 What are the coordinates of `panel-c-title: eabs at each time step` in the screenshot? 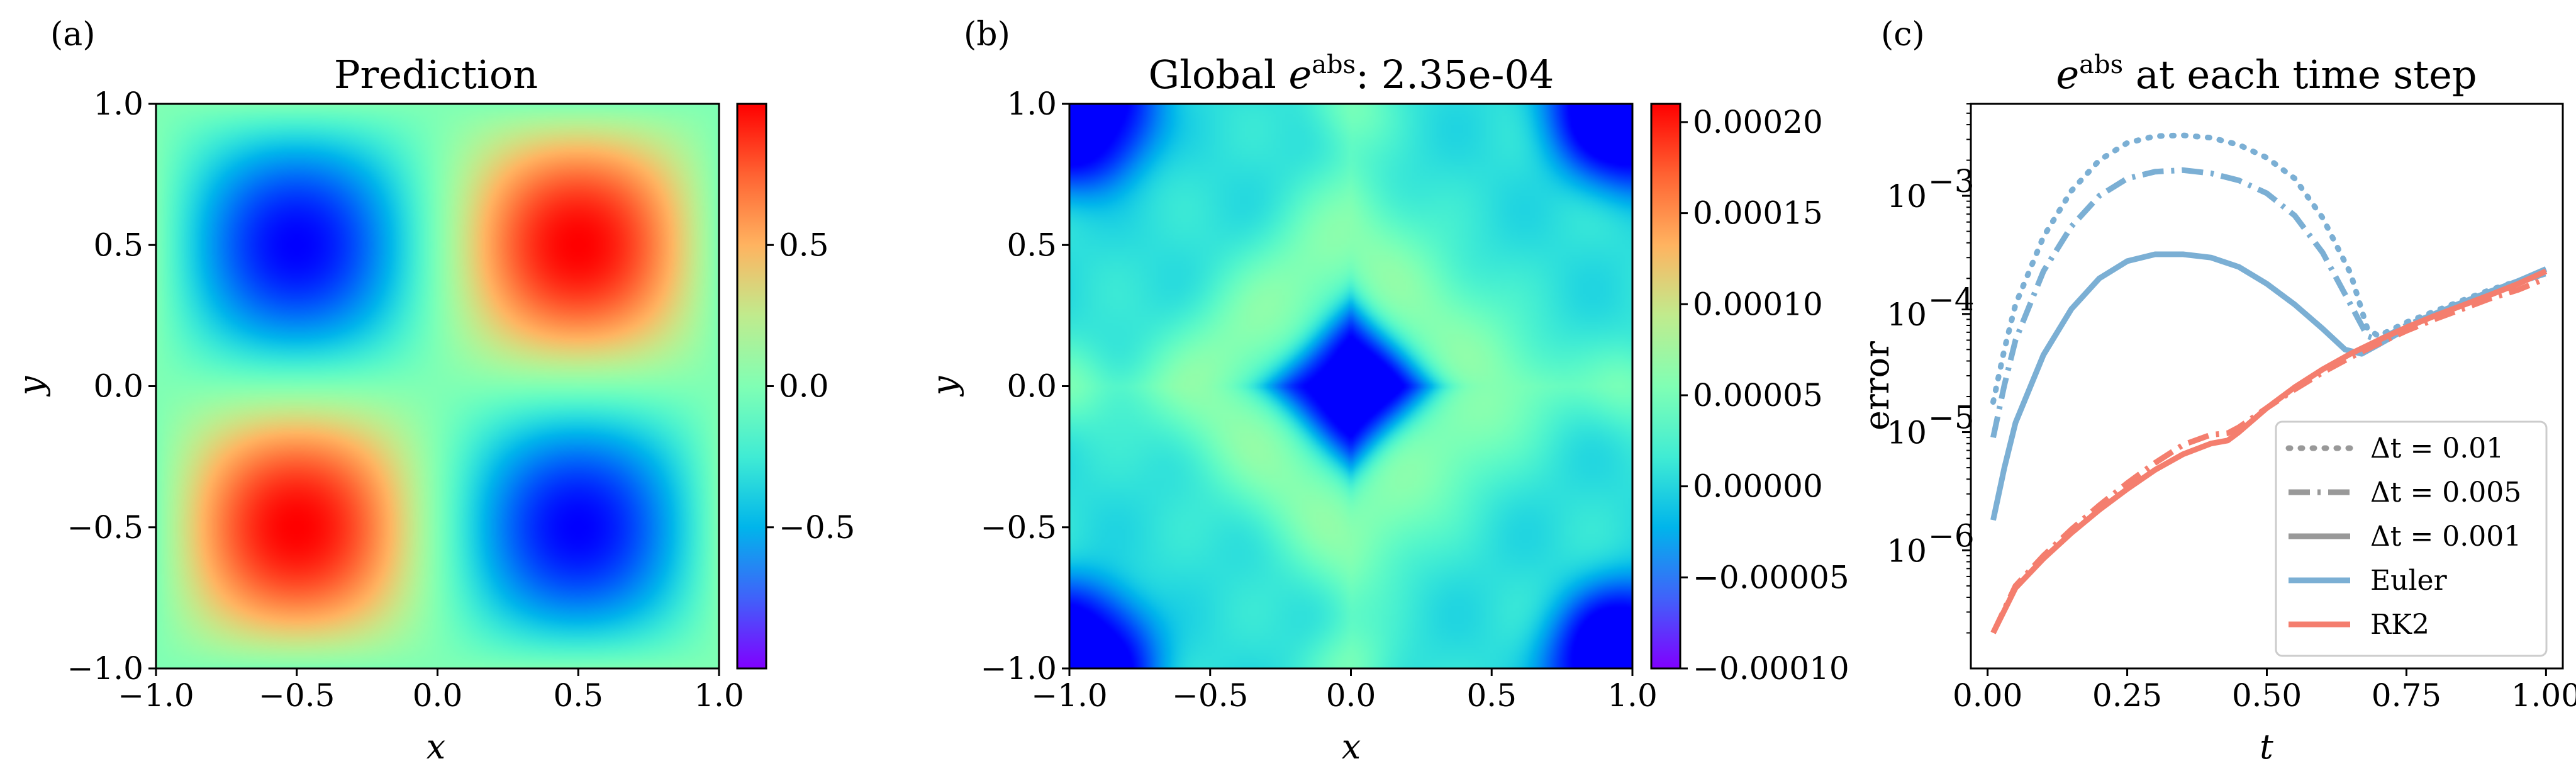 It's located at (2266, 74).